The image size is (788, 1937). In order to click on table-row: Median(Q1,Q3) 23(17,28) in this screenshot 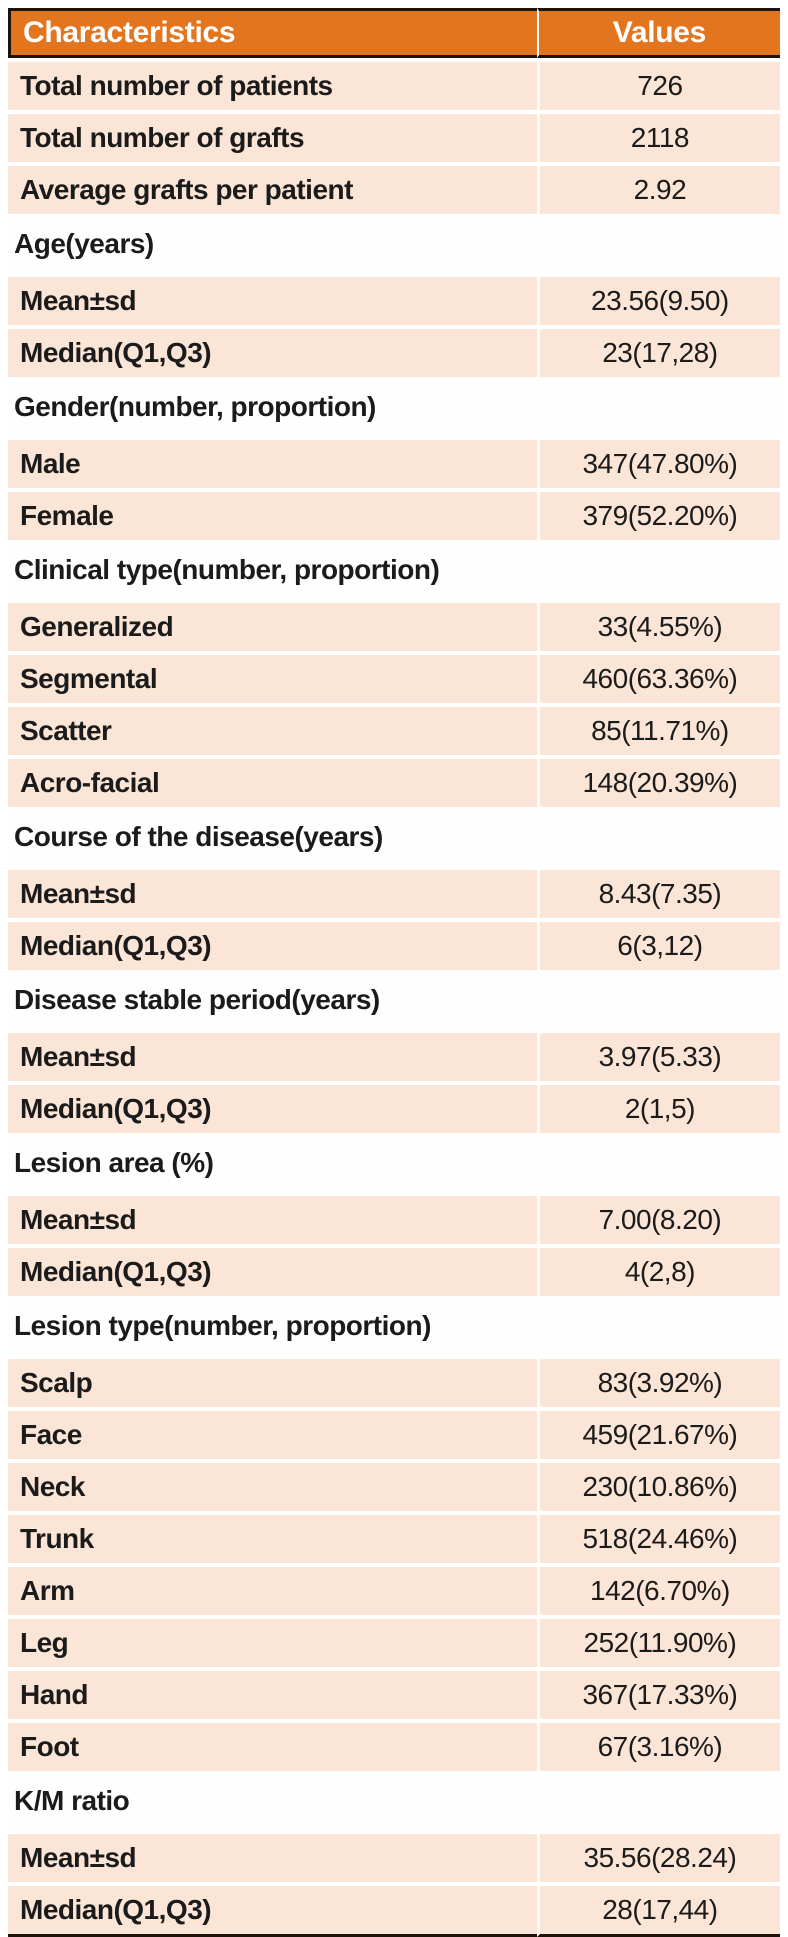, I will do `click(394, 351)`.